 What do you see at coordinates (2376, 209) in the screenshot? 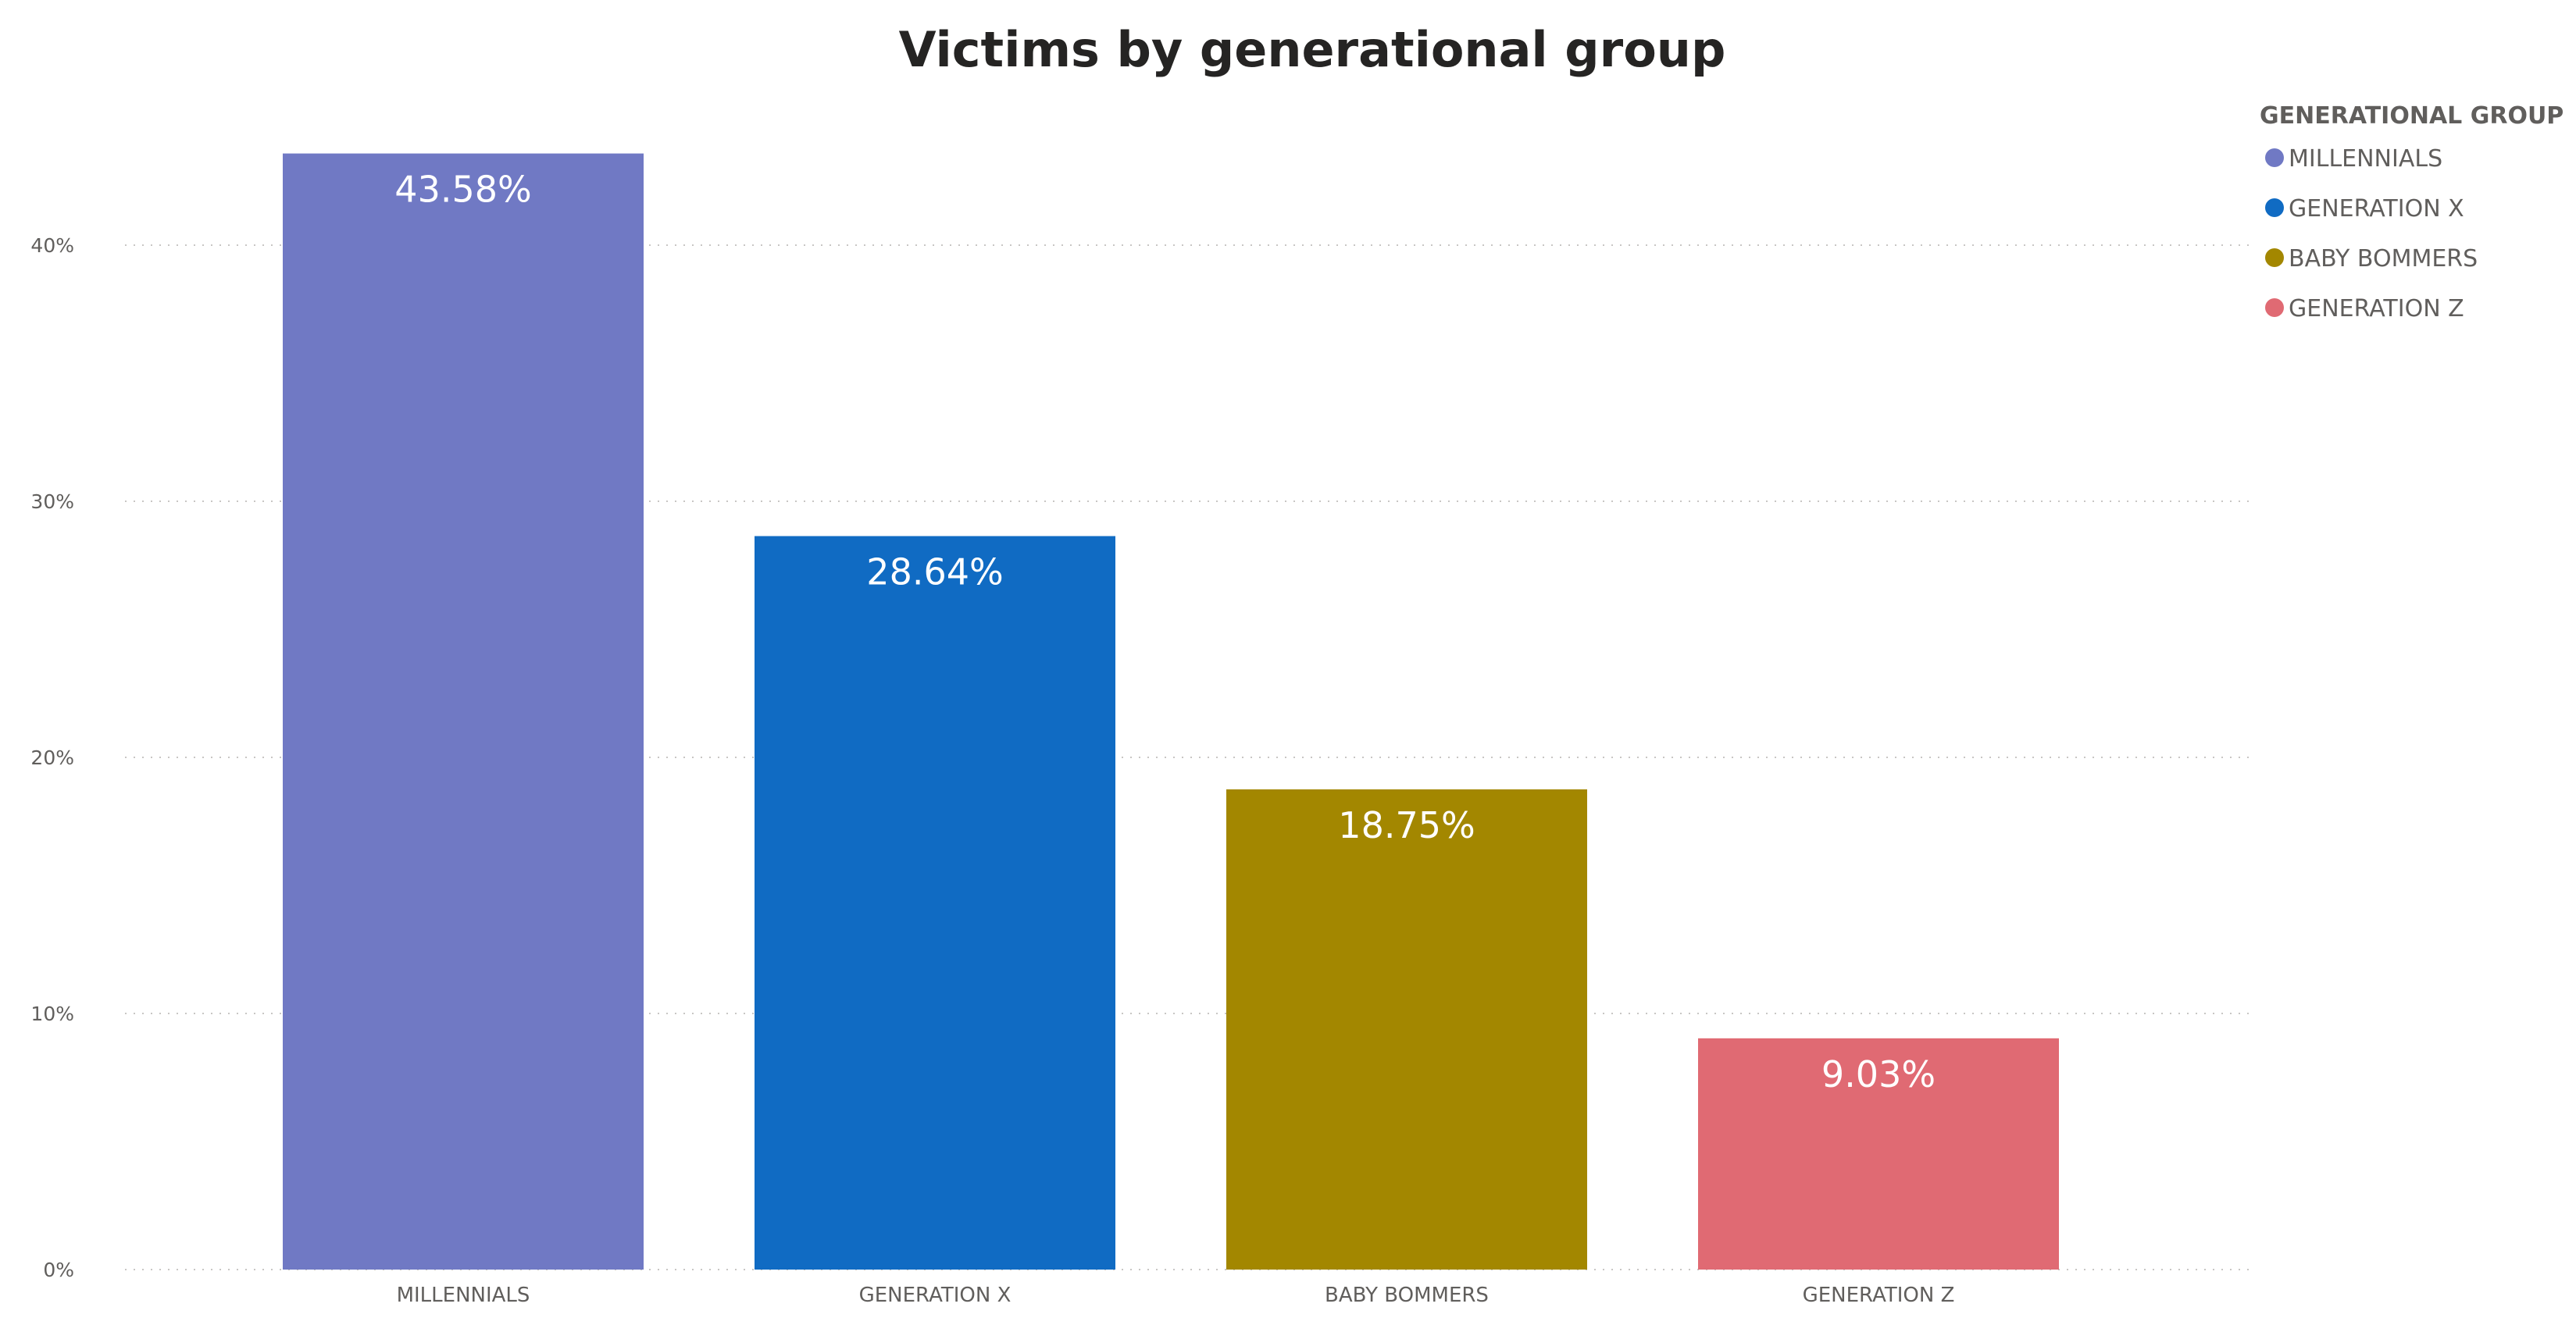
I see `legend-item: GENERATION X` at bounding box center [2376, 209].